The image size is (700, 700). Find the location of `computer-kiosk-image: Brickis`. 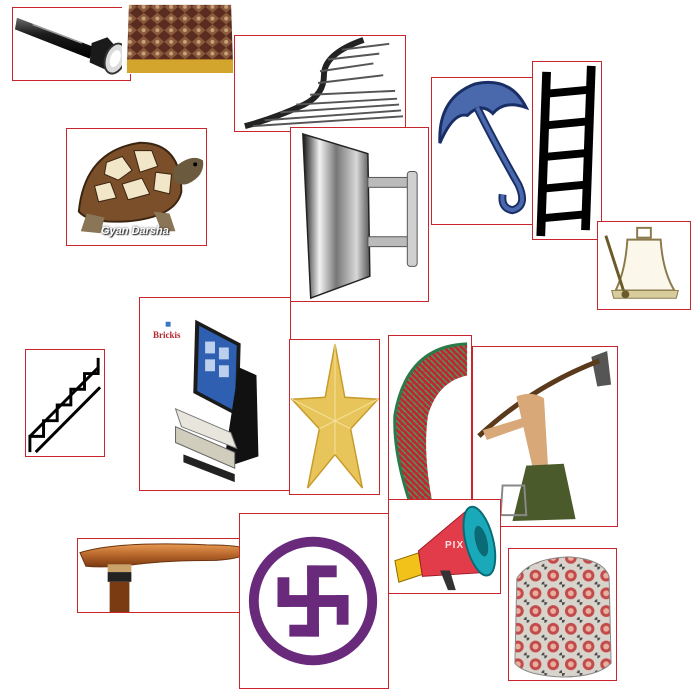

computer-kiosk-image: Brickis is located at coordinates (215, 394).